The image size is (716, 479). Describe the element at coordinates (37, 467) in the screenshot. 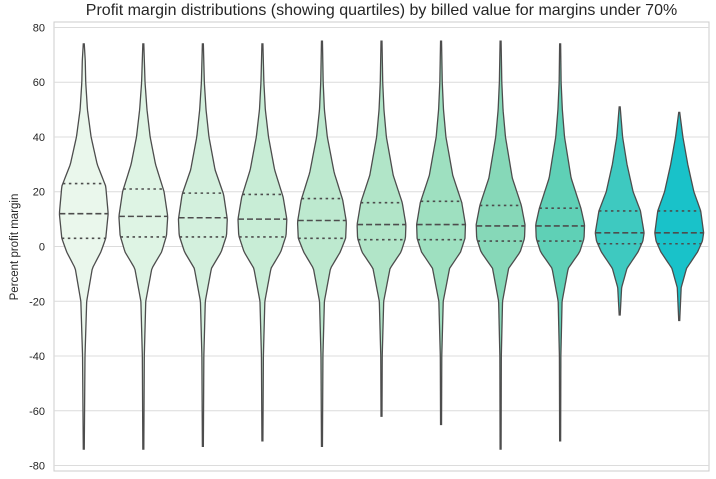

I see `y-tick-label: -80` at that location.